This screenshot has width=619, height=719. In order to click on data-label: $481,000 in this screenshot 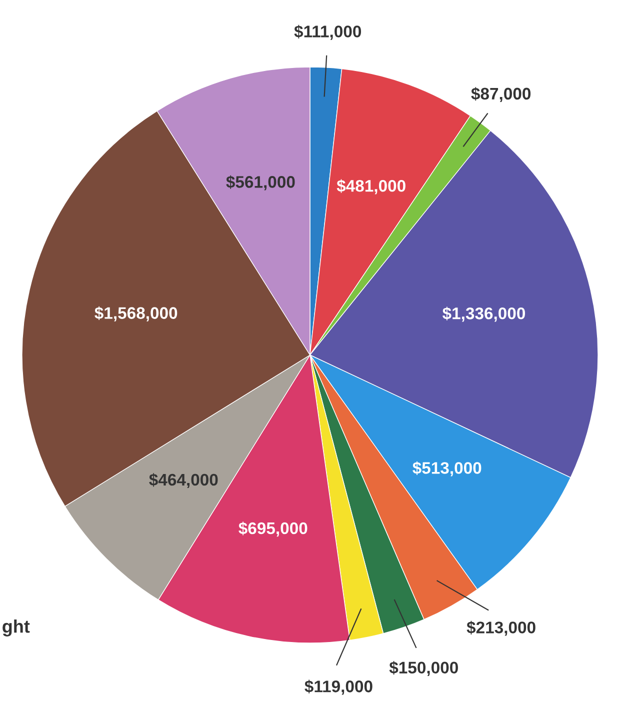, I will do `click(371, 186)`.